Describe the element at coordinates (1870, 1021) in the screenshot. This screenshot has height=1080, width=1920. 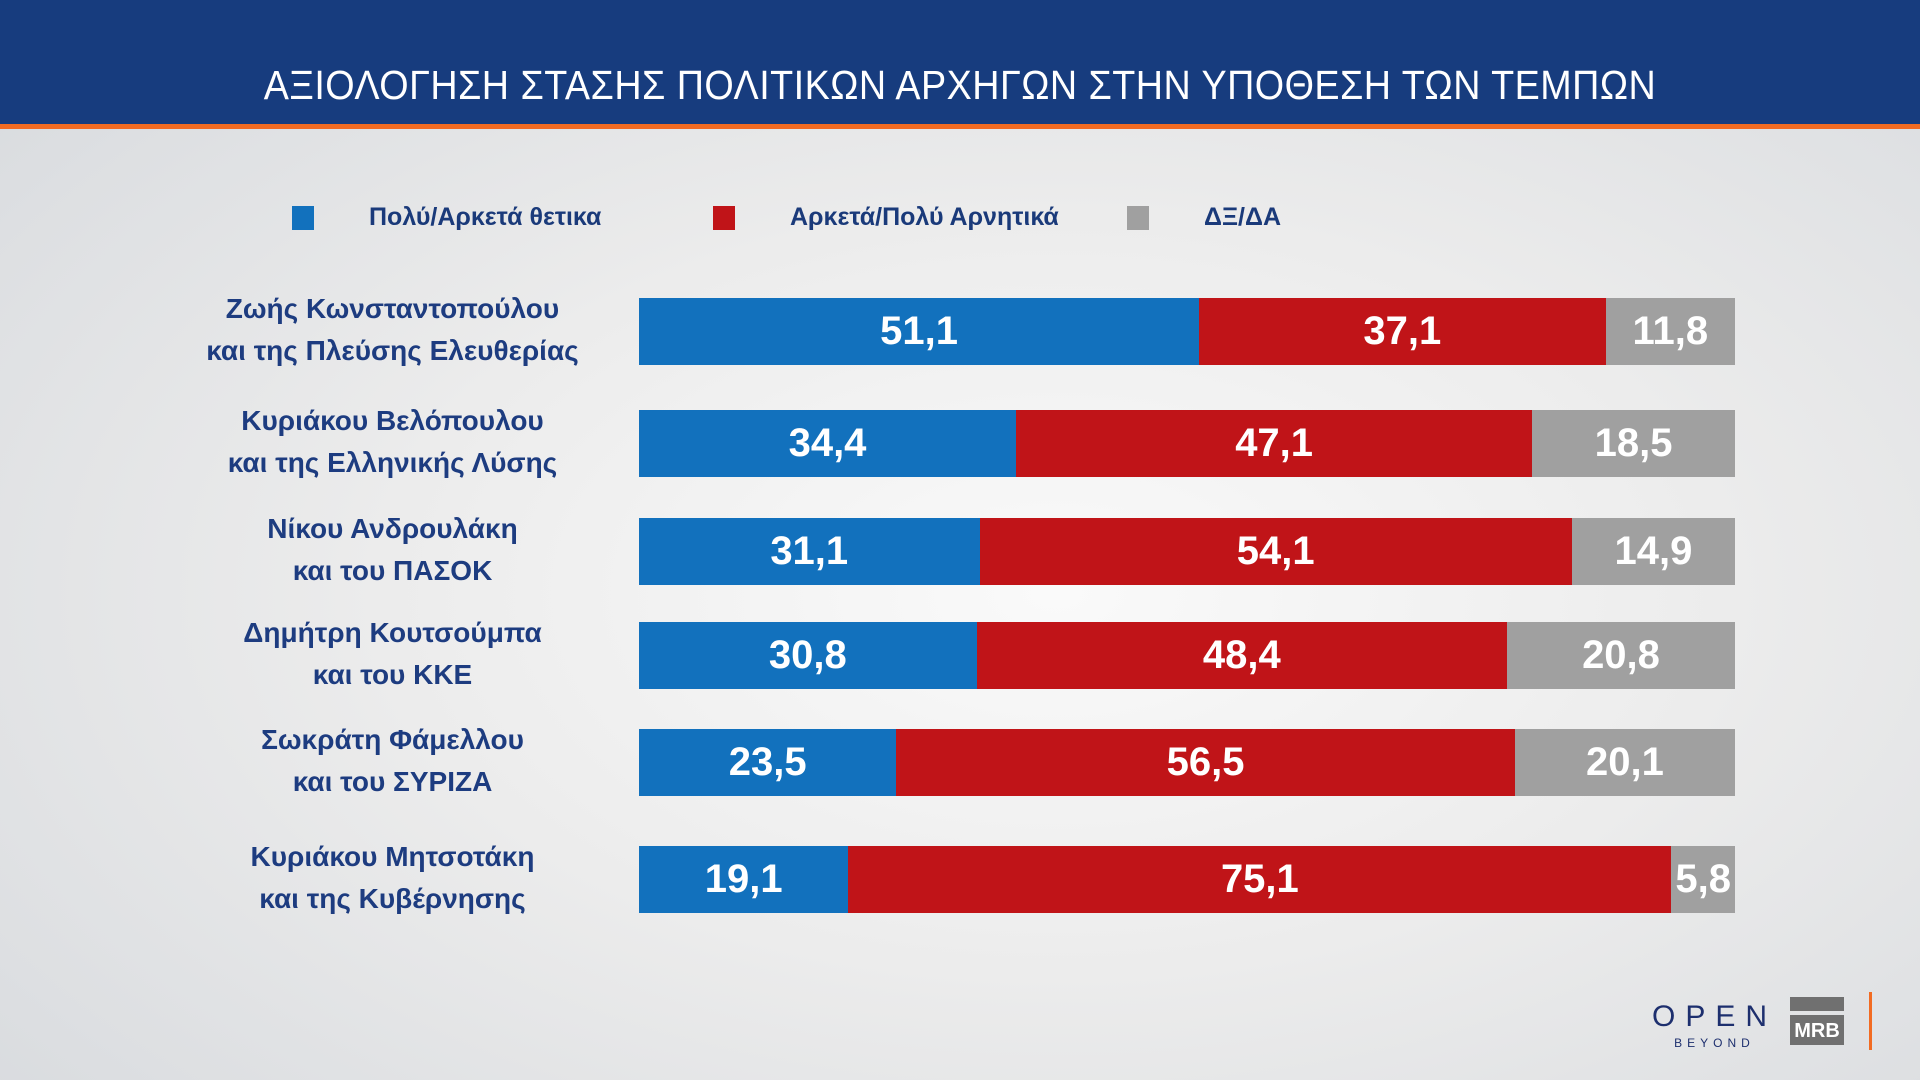
I see `divider` at that location.